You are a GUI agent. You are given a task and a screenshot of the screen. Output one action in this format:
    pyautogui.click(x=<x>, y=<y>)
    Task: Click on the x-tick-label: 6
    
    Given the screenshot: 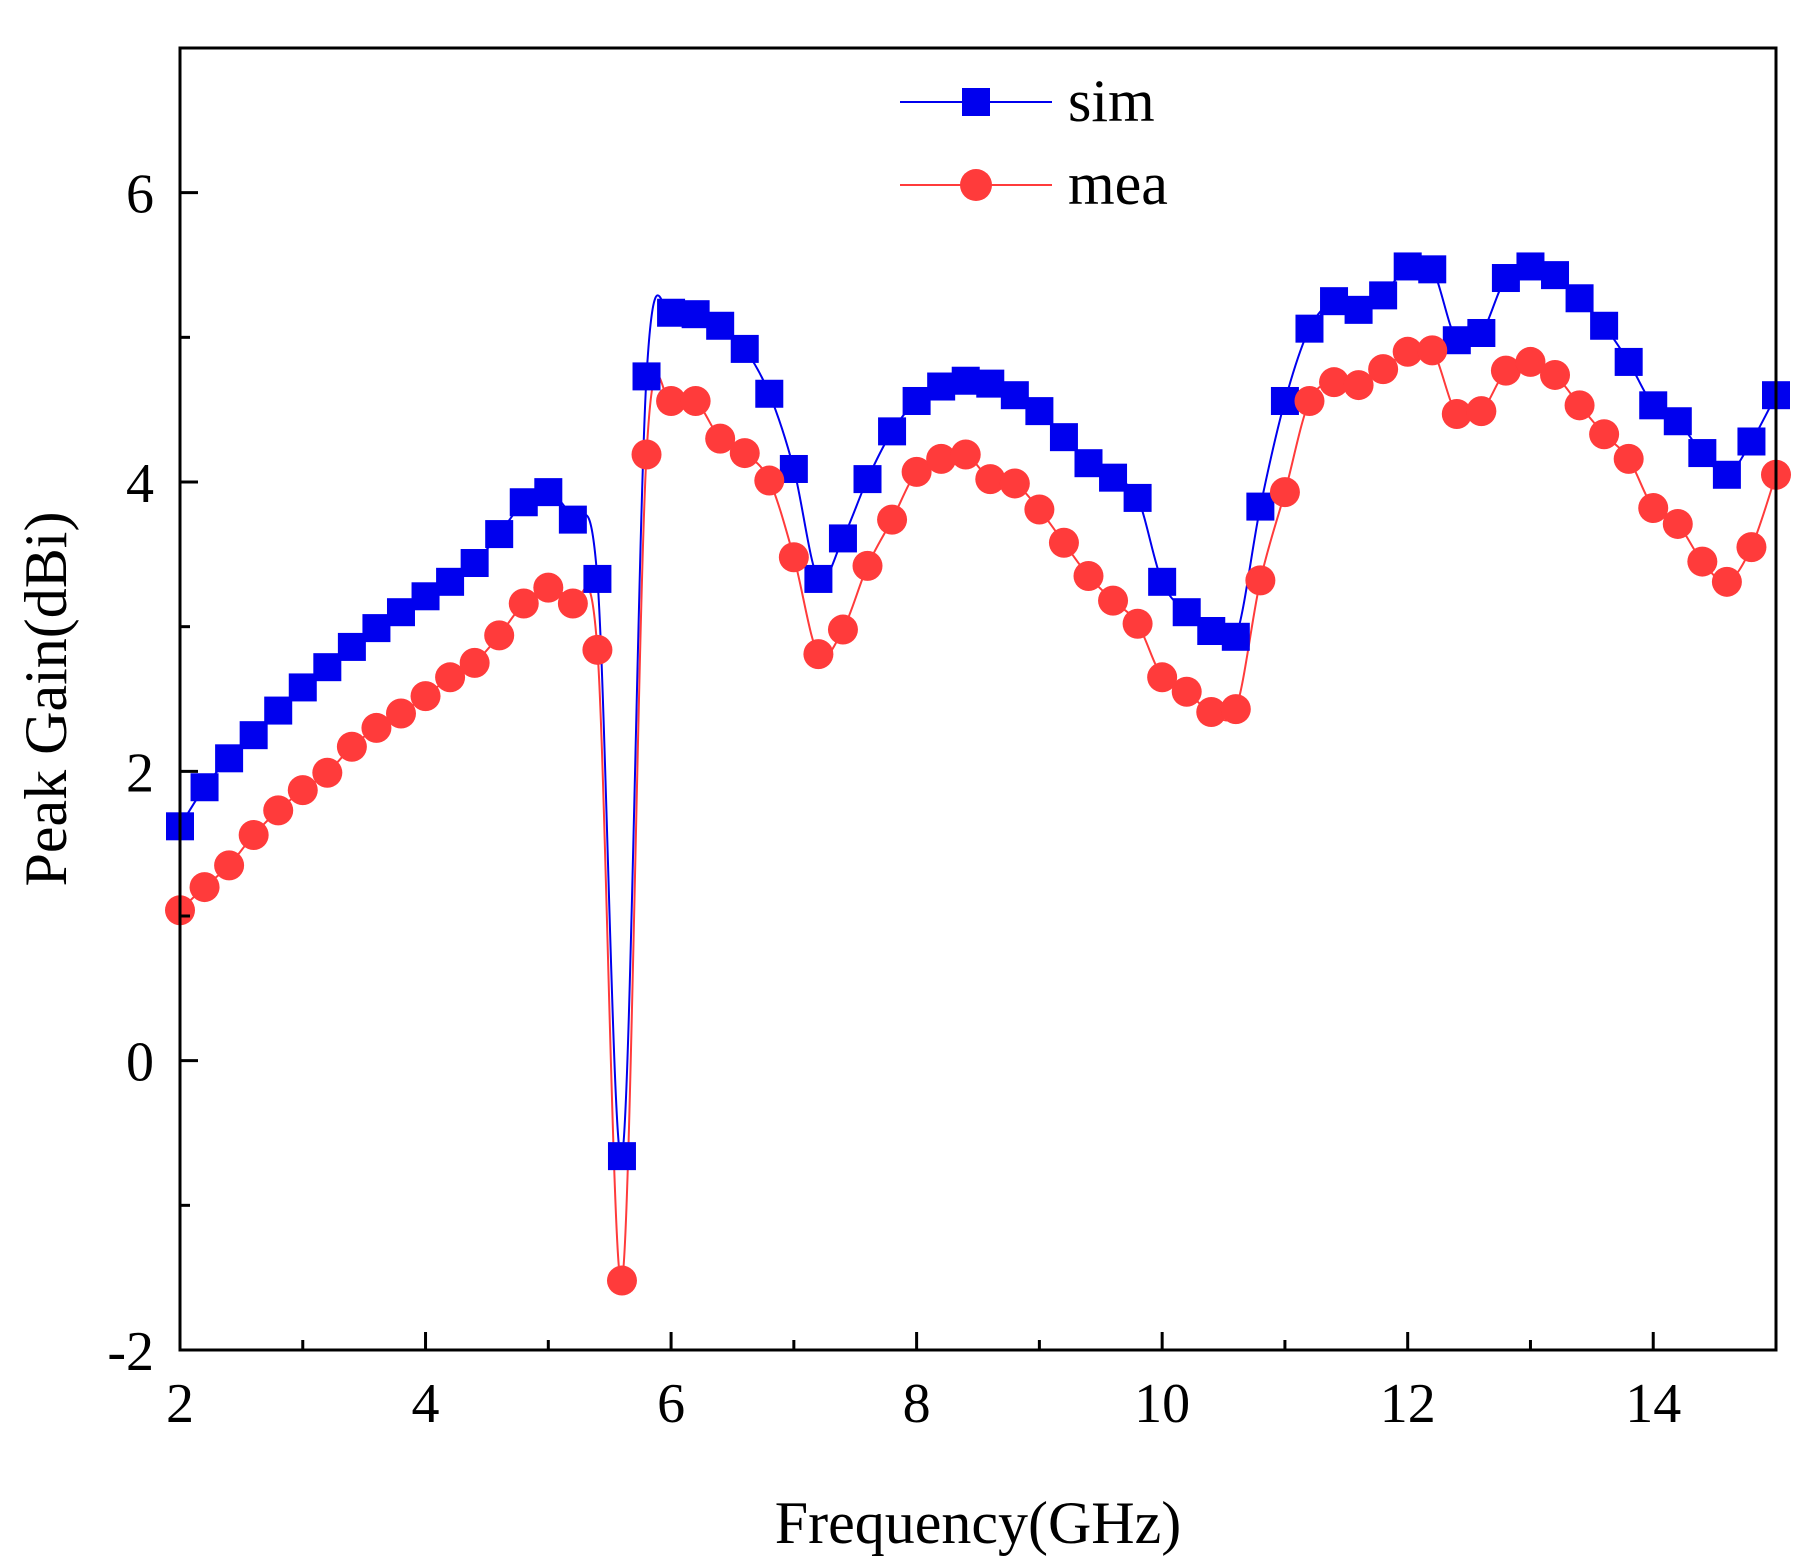 What is the action you would take?
    pyautogui.click(x=671, y=1404)
    